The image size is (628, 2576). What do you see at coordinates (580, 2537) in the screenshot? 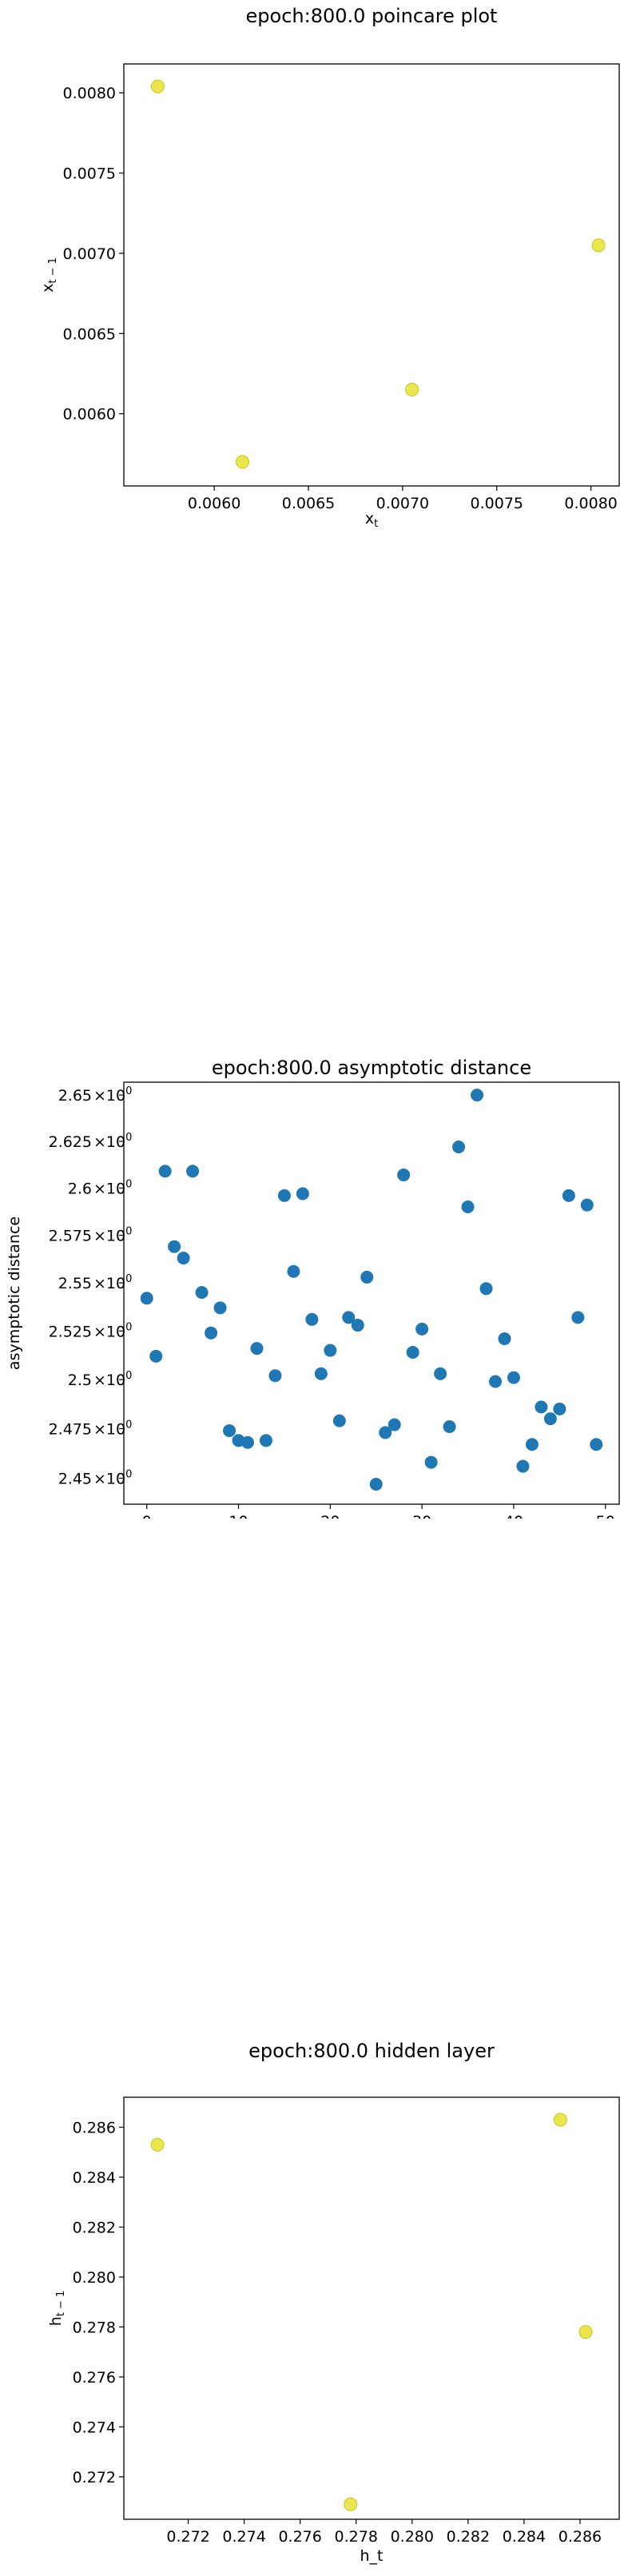
I see `x-tick-label: 0.286` at bounding box center [580, 2537].